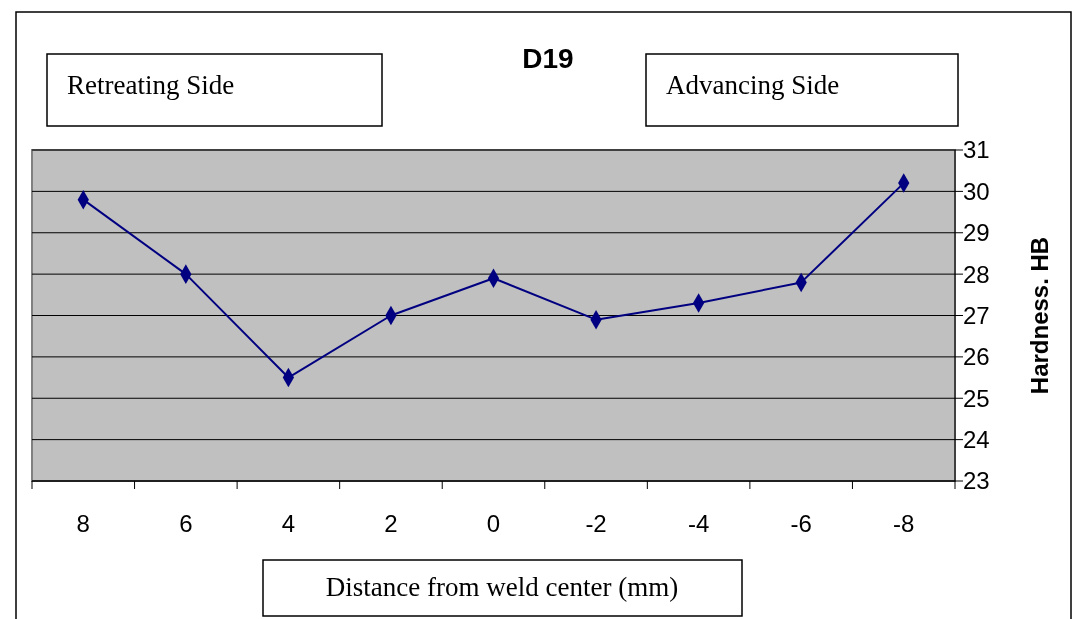  I want to click on x-tick-label: 0, so click(493, 523).